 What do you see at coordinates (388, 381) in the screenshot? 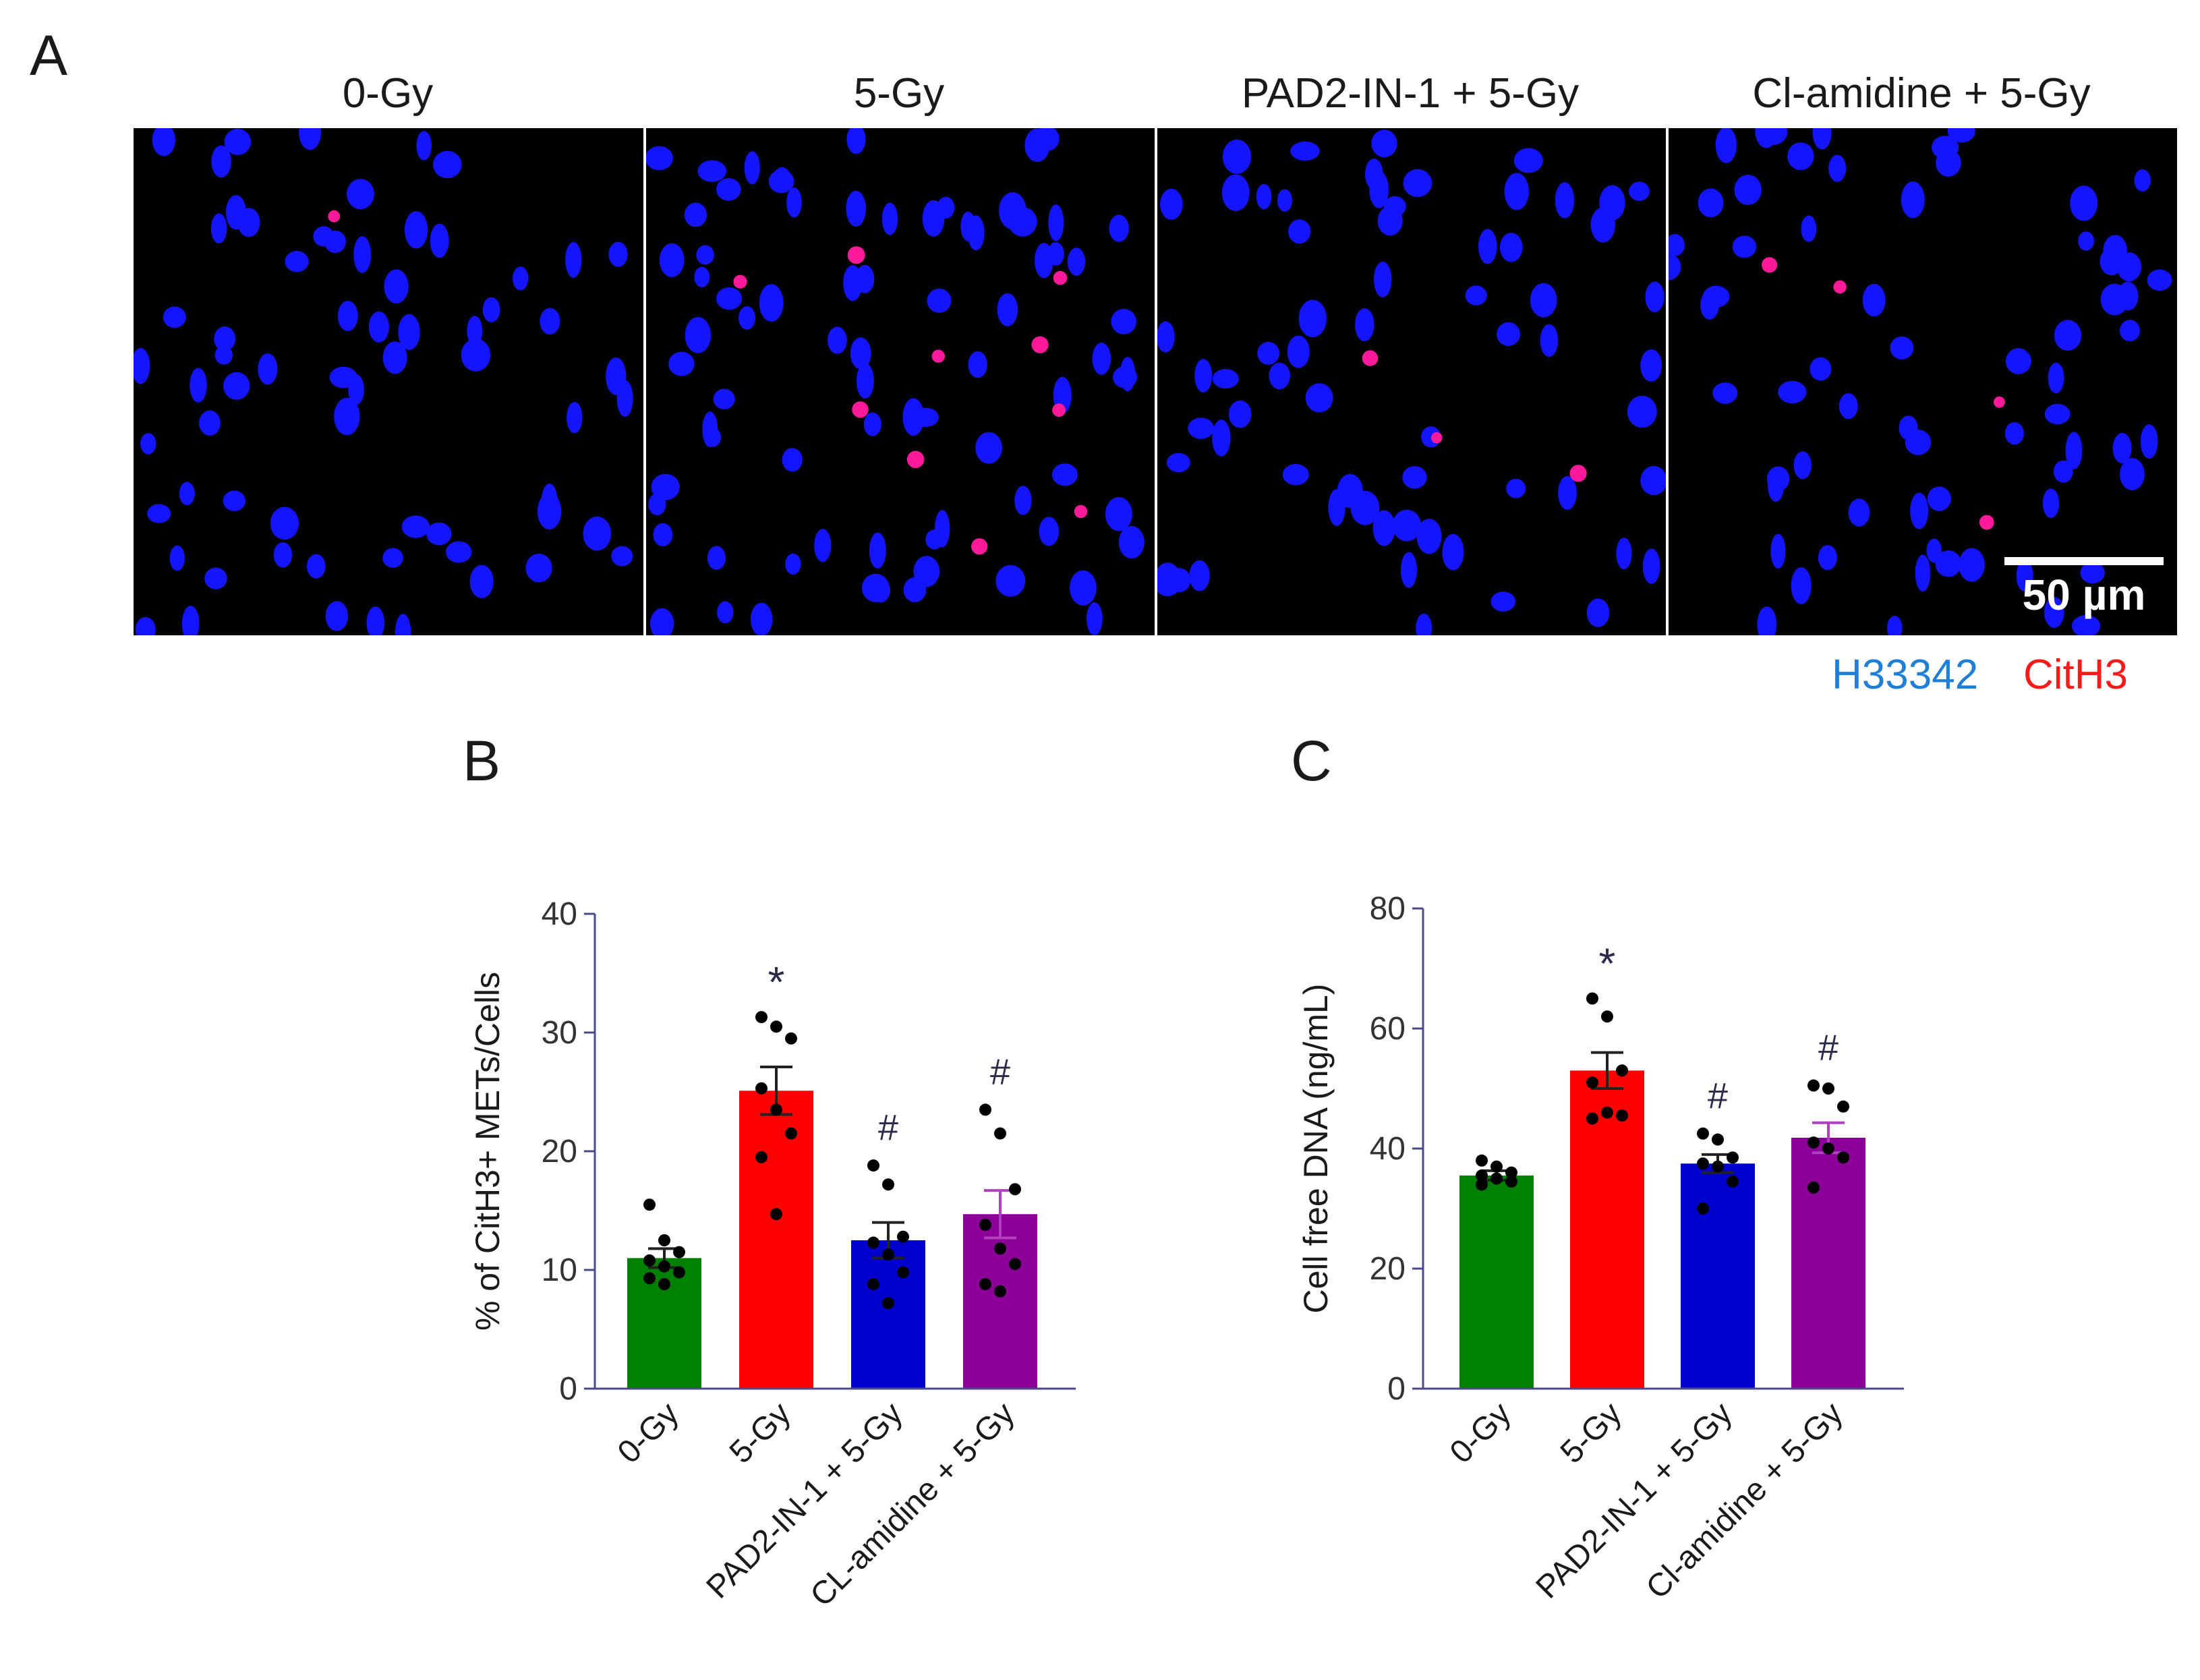
I see `micrograph-0gy` at bounding box center [388, 381].